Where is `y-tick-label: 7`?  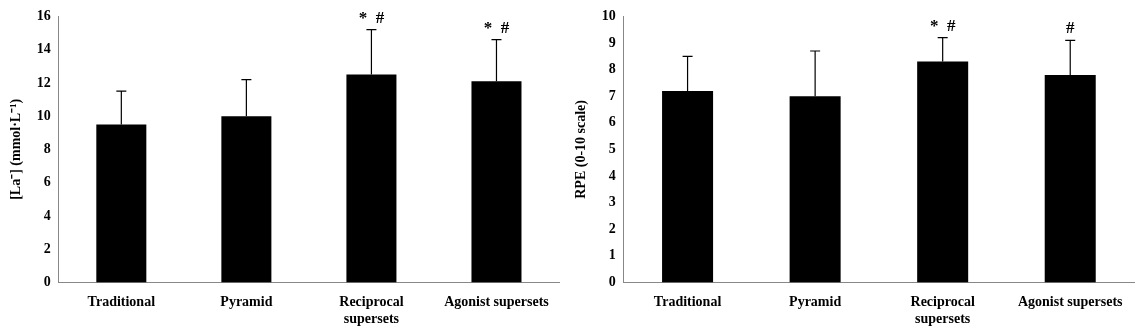
y-tick-label: 7 is located at coordinates (612, 95).